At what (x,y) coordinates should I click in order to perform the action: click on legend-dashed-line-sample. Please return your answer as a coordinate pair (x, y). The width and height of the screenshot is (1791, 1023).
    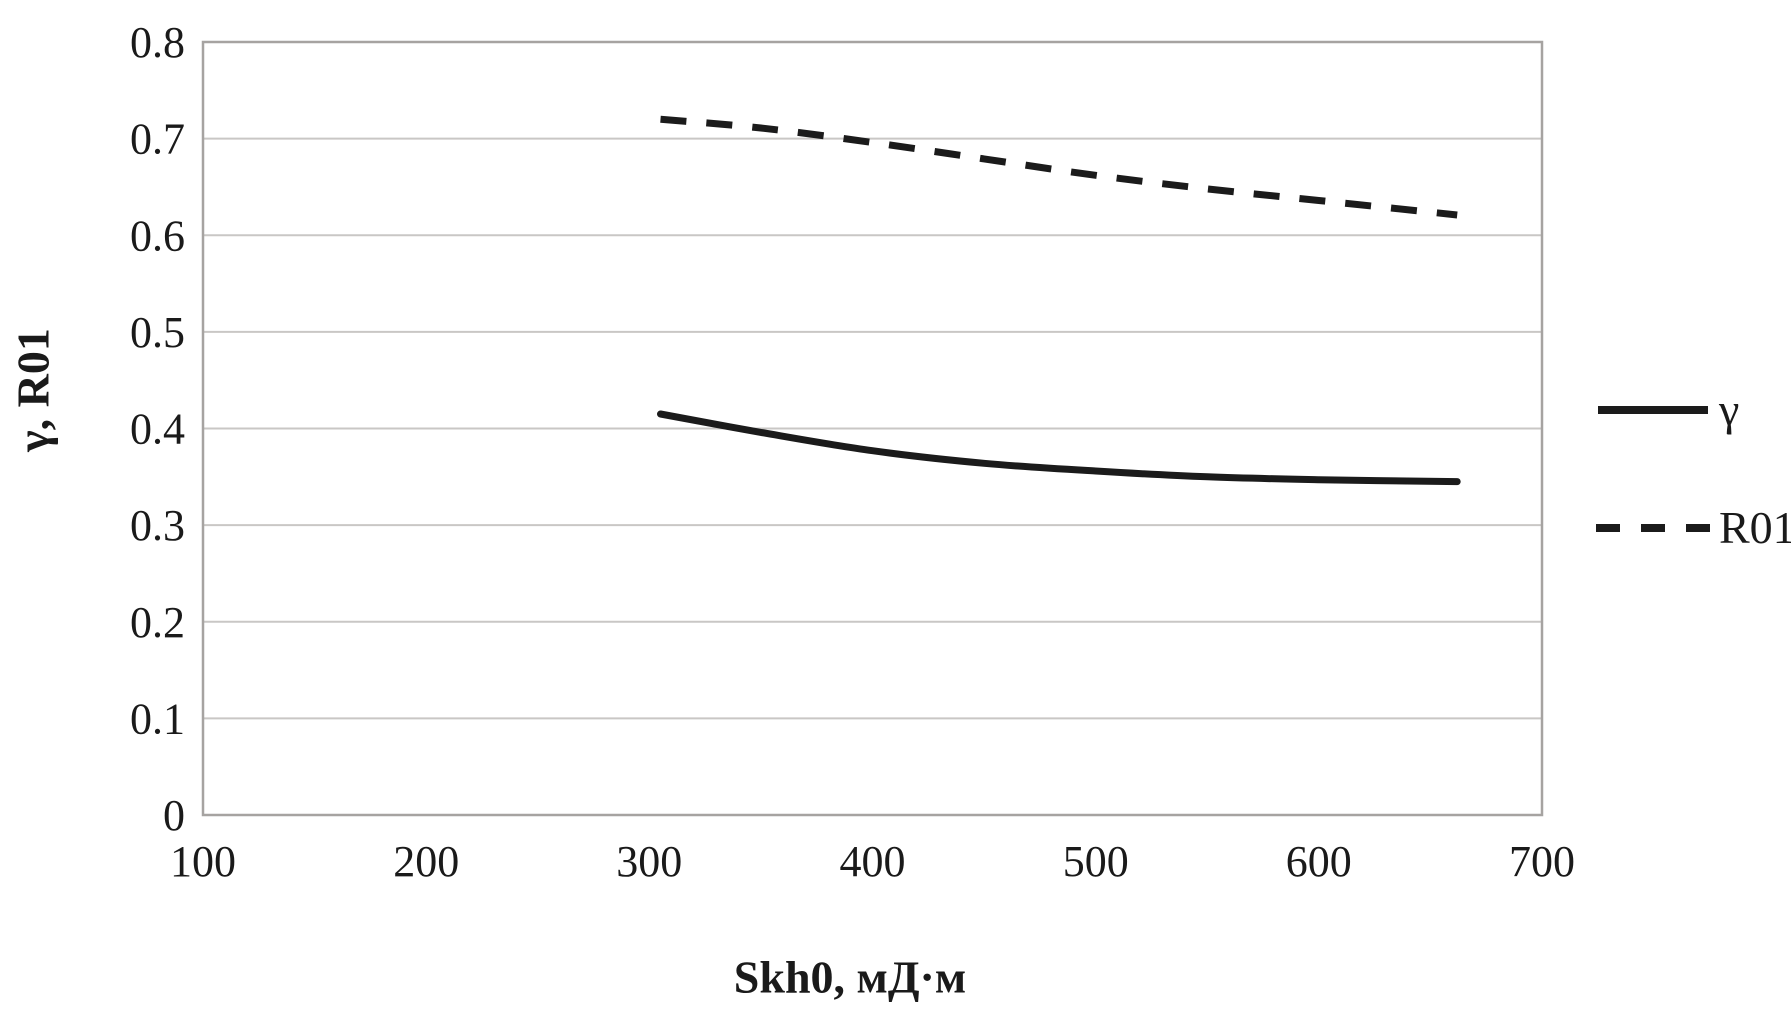
    Looking at the image, I should click on (1653, 528).